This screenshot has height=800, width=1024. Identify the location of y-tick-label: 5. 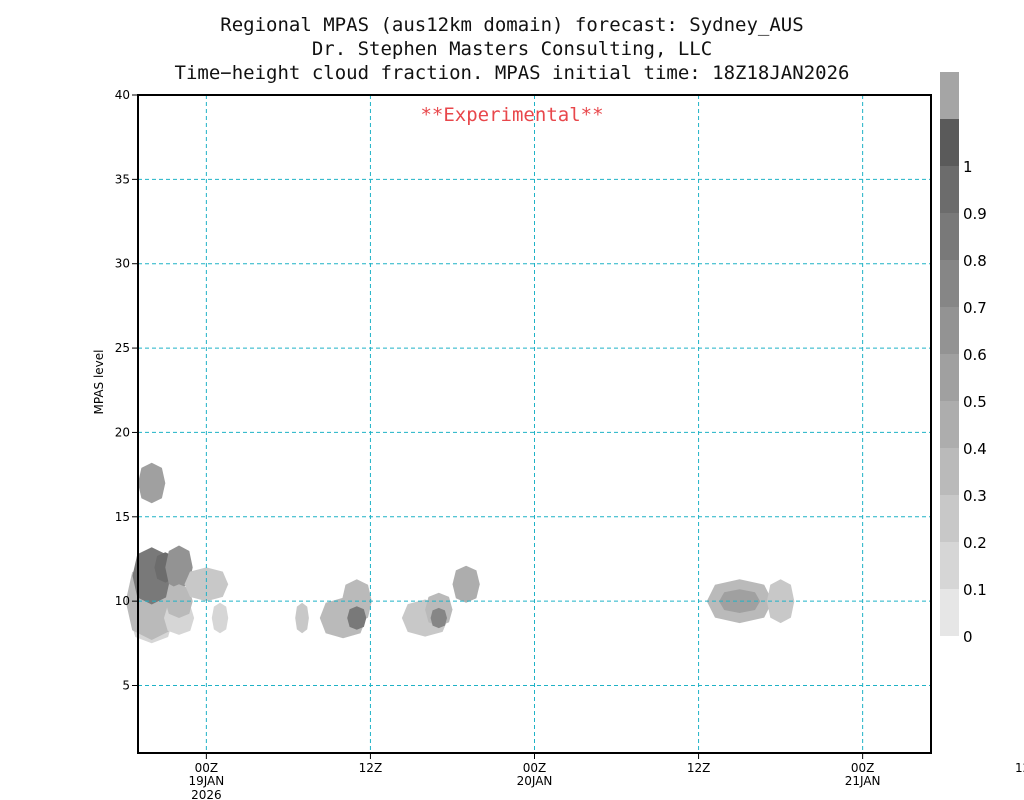
(126, 686).